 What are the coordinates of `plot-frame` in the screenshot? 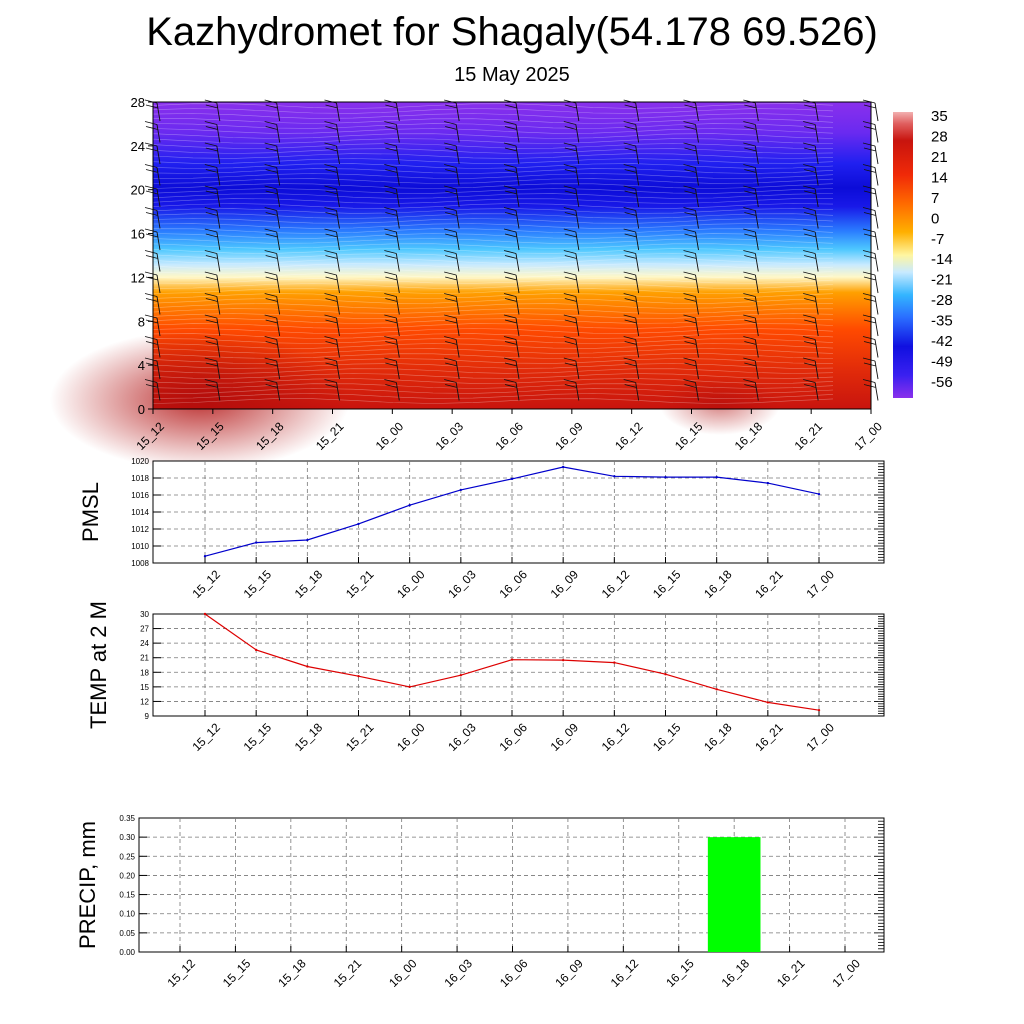 It's located at (518, 665).